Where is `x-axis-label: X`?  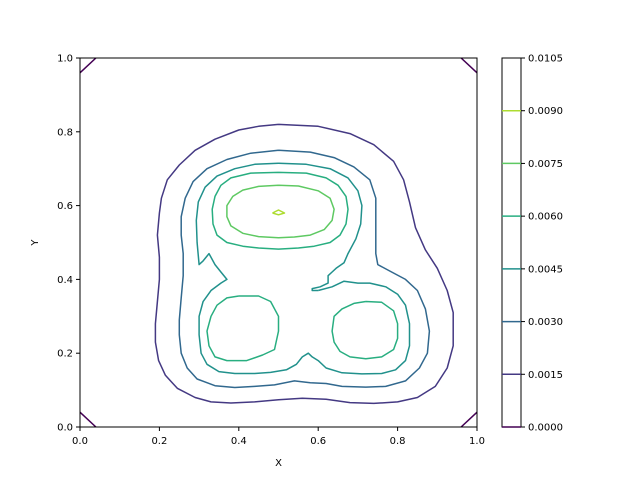
x-axis-label: X is located at coordinates (278, 463).